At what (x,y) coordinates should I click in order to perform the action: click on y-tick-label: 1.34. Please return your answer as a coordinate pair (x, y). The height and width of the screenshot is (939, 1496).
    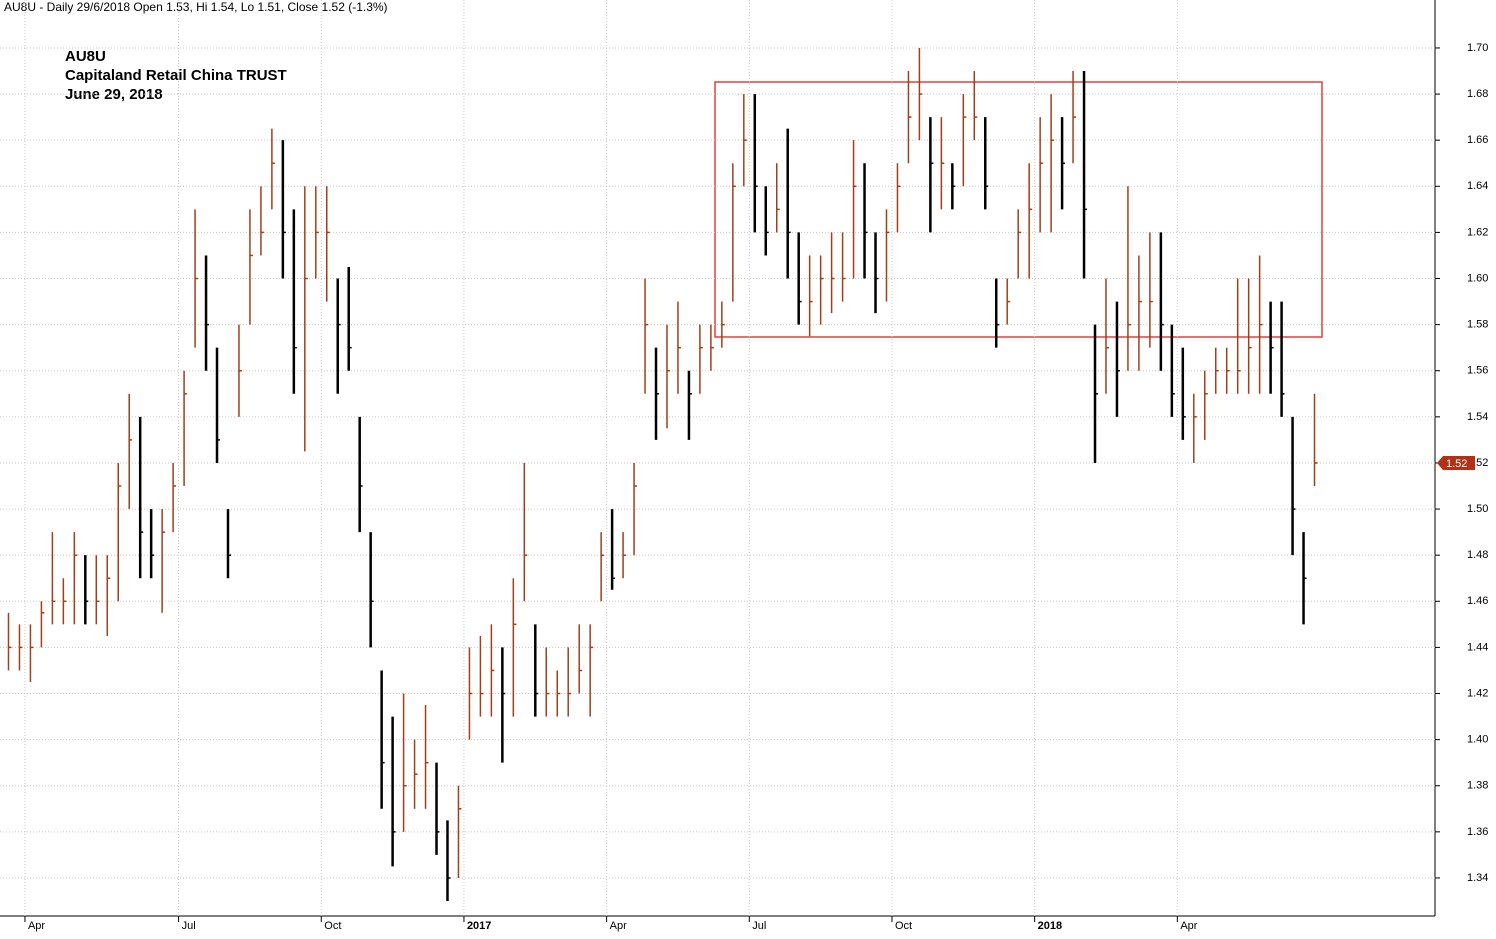
    Looking at the image, I should click on (1477, 878).